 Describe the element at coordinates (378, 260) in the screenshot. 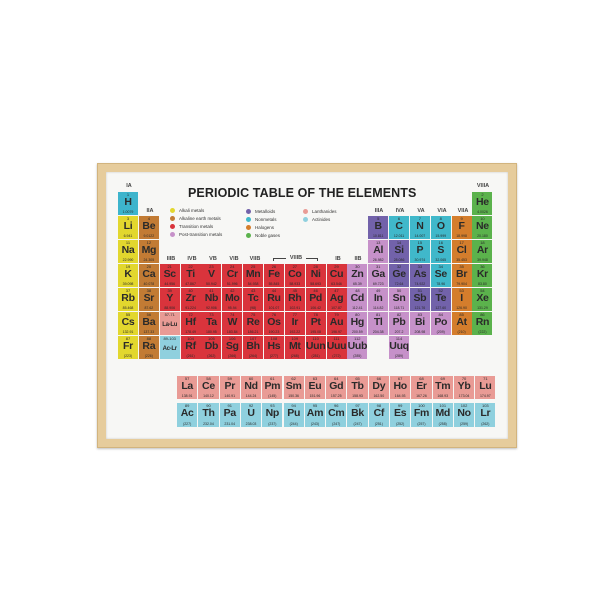

I see `atomic-mass: 26.982` at that location.